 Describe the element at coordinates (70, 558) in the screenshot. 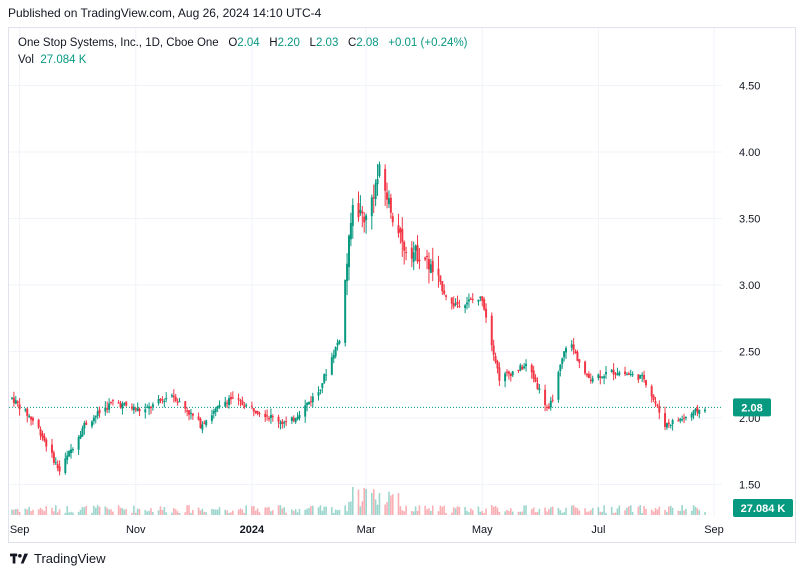

I see `footer-brand: TradingView` at that location.